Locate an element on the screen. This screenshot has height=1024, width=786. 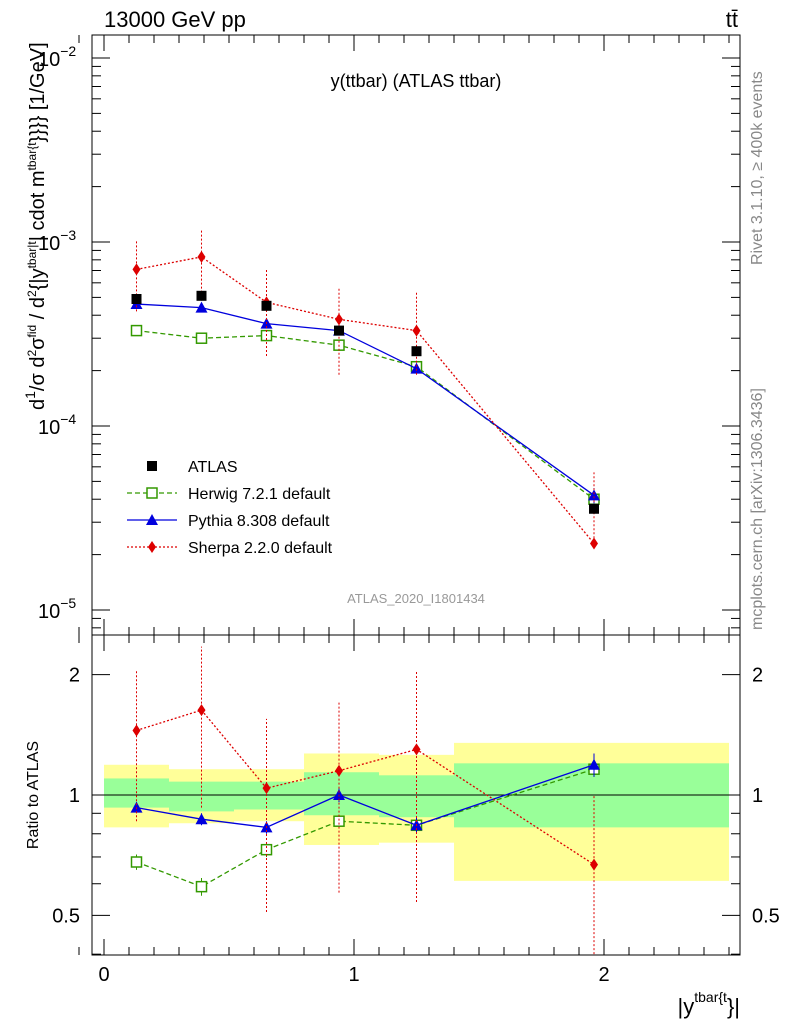
main-y-tick-labels: 10⁻⁵ 10⁻⁴ 10⁻³ 10⁻² is located at coordinates (57, 333).